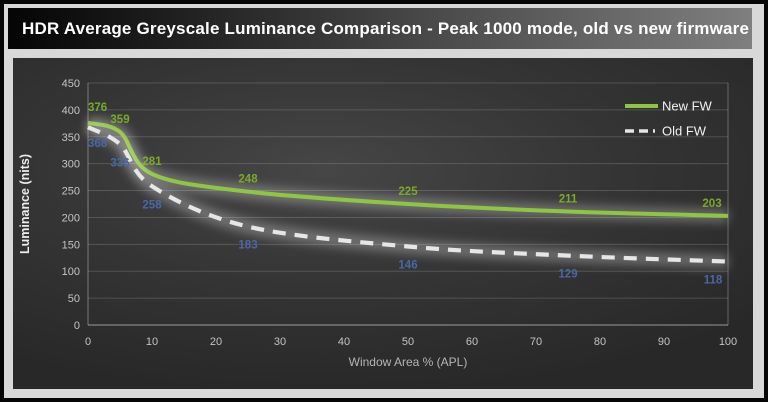 The height and width of the screenshot is (402, 768). I want to click on x-tick-label: 80, so click(600, 342).